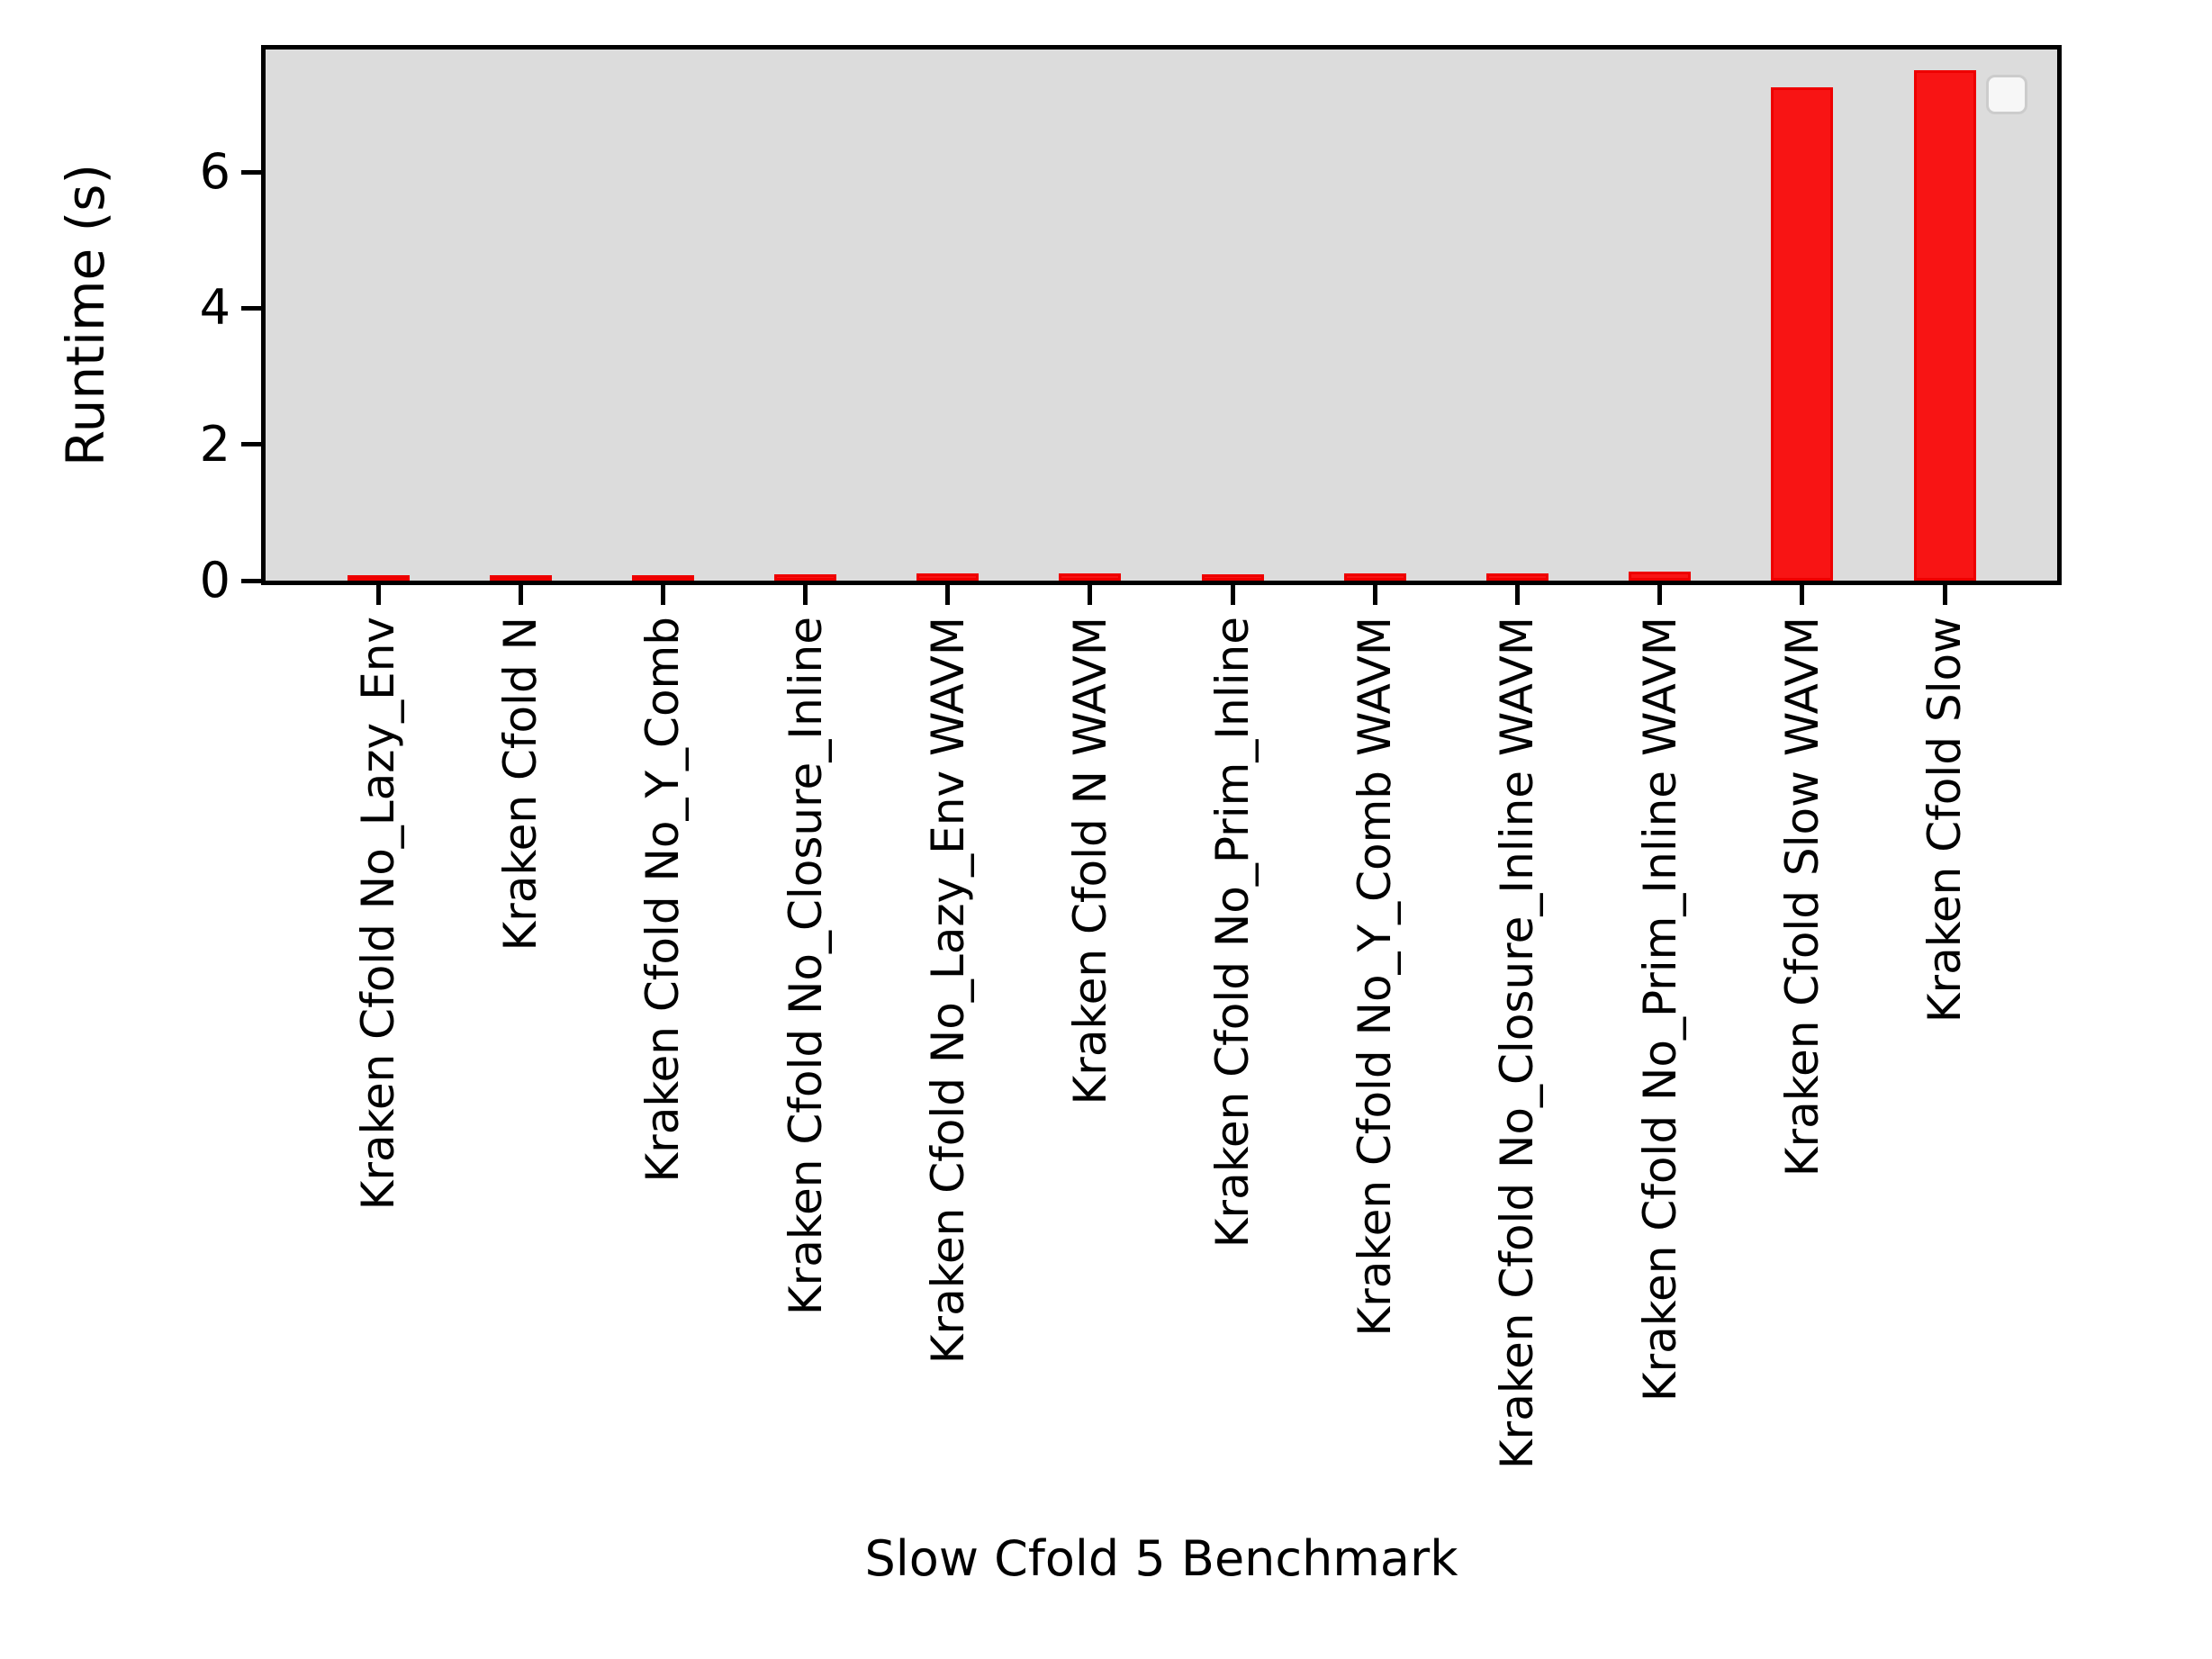 This screenshot has height=1659, width=2212. I want to click on y-tick-label: 2, so click(214, 444).